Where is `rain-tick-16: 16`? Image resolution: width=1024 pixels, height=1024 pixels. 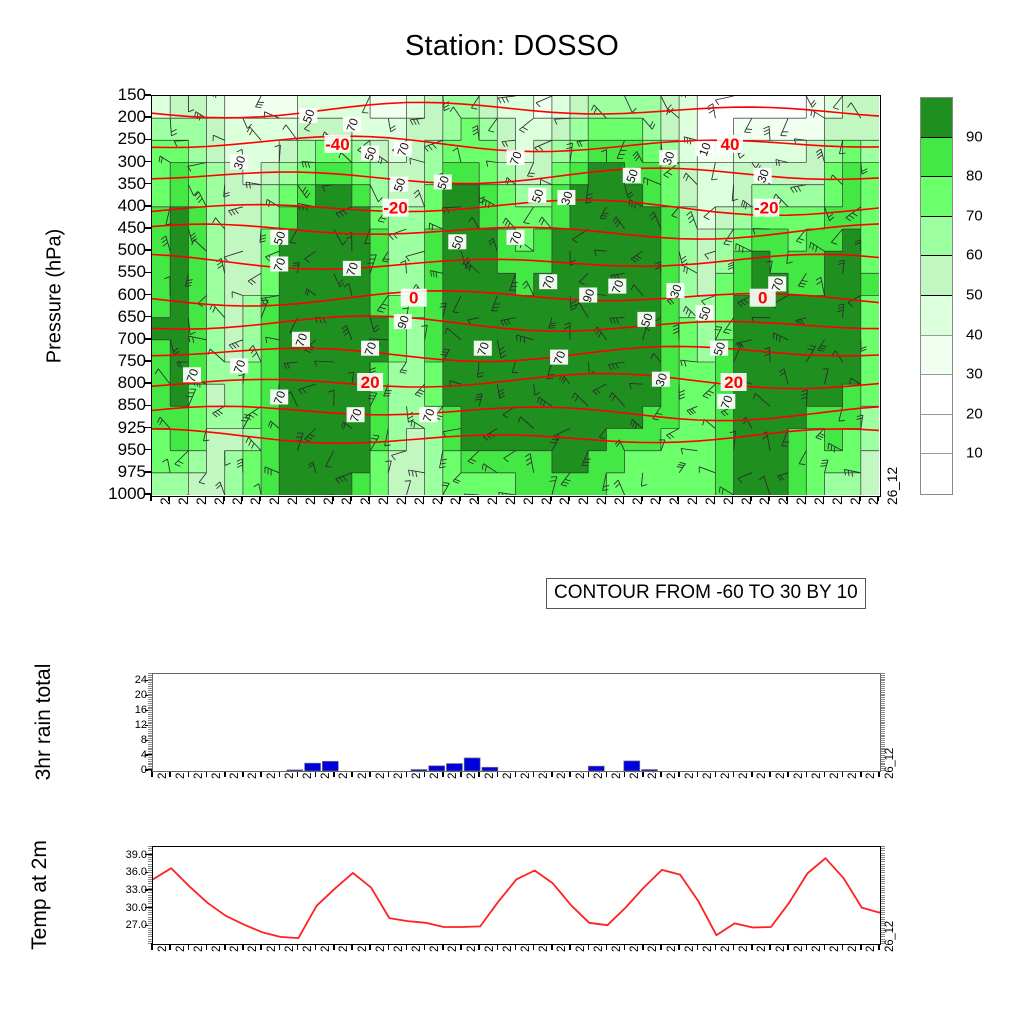 rain-tick-16: 16 is located at coordinates (140, 710).